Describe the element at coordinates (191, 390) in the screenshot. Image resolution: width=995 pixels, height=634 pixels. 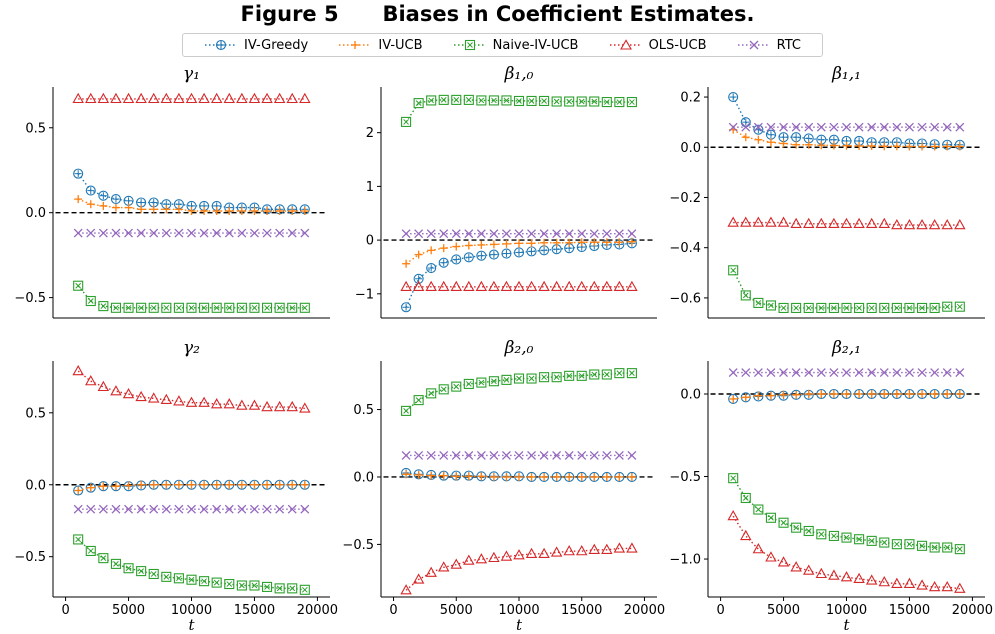
I see `series-line` at that location.